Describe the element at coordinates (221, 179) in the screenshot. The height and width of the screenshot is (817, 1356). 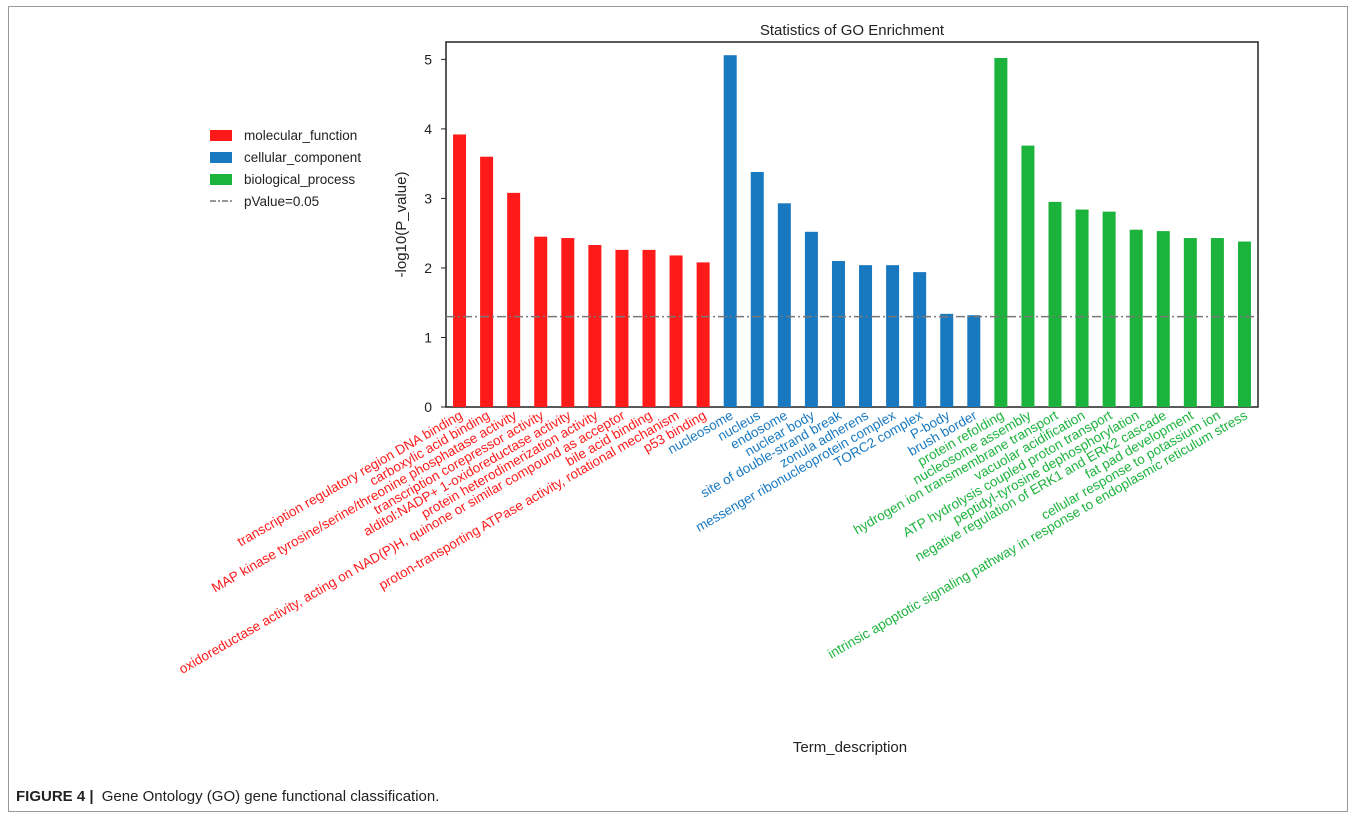
I see `legend-swatch-biological_process` at that location.